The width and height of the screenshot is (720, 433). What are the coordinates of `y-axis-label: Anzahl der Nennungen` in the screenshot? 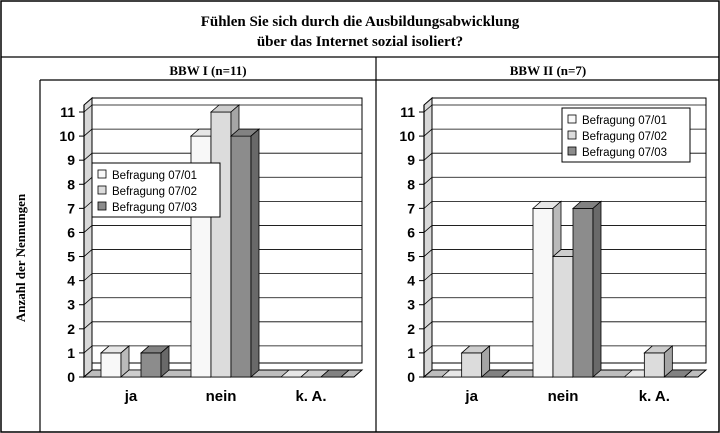 It's located at (20, 257).